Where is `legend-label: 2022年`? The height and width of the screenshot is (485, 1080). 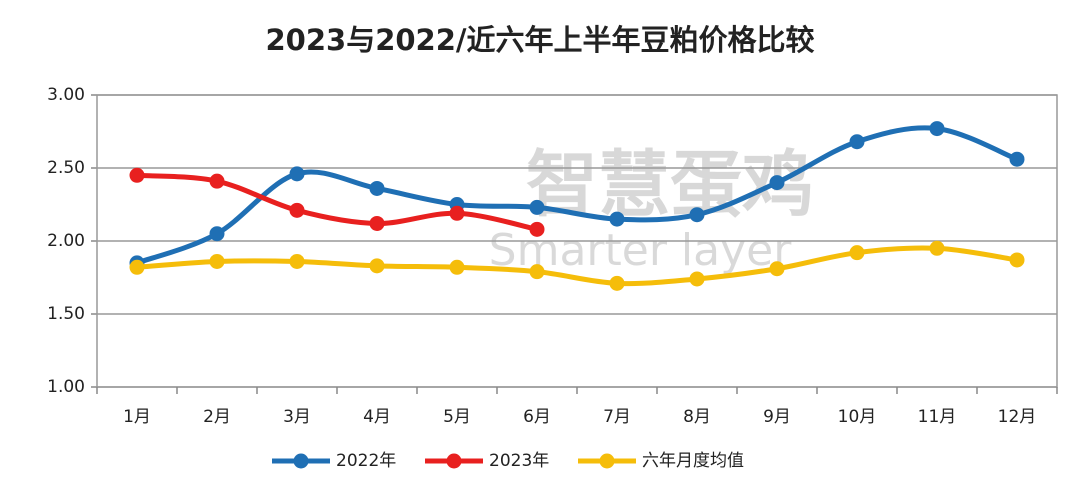 legend-label: 2022年 is located at coordinates (366, 461).